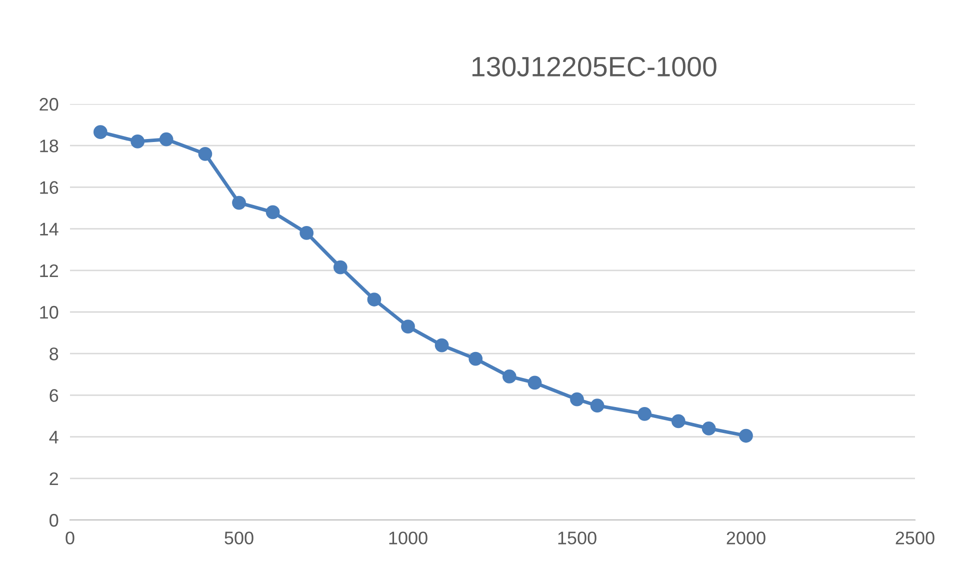 The height and width of the screenshot is (581, 963). What do you see at coordinates (408, 538) in the screenshot?
I see `x-tick-label: 1000` at bounding box center [408, 538].